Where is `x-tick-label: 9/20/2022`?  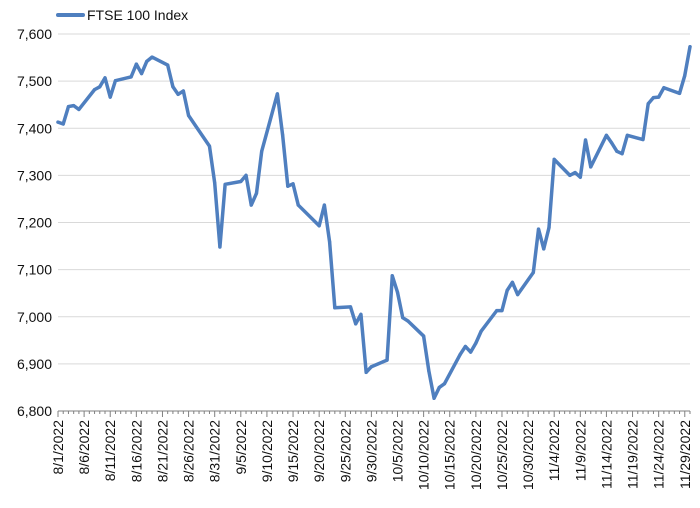 x-tick-label: 9/20/2022 is located at coordinates (319, 451).